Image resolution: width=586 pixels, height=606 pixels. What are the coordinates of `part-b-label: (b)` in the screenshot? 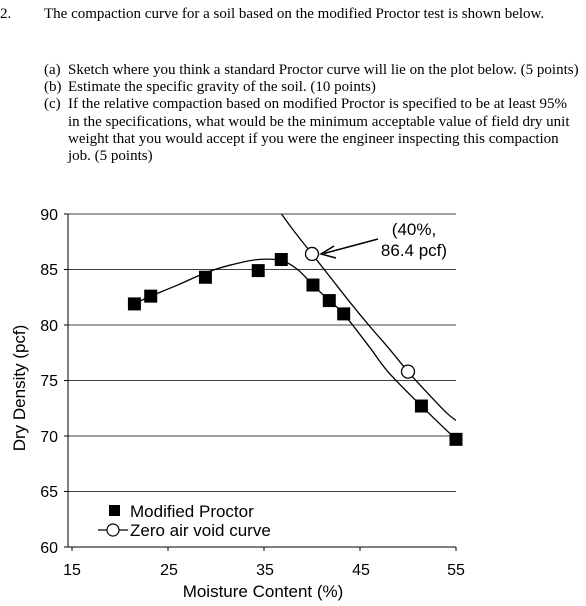 It's located at (53, 87).